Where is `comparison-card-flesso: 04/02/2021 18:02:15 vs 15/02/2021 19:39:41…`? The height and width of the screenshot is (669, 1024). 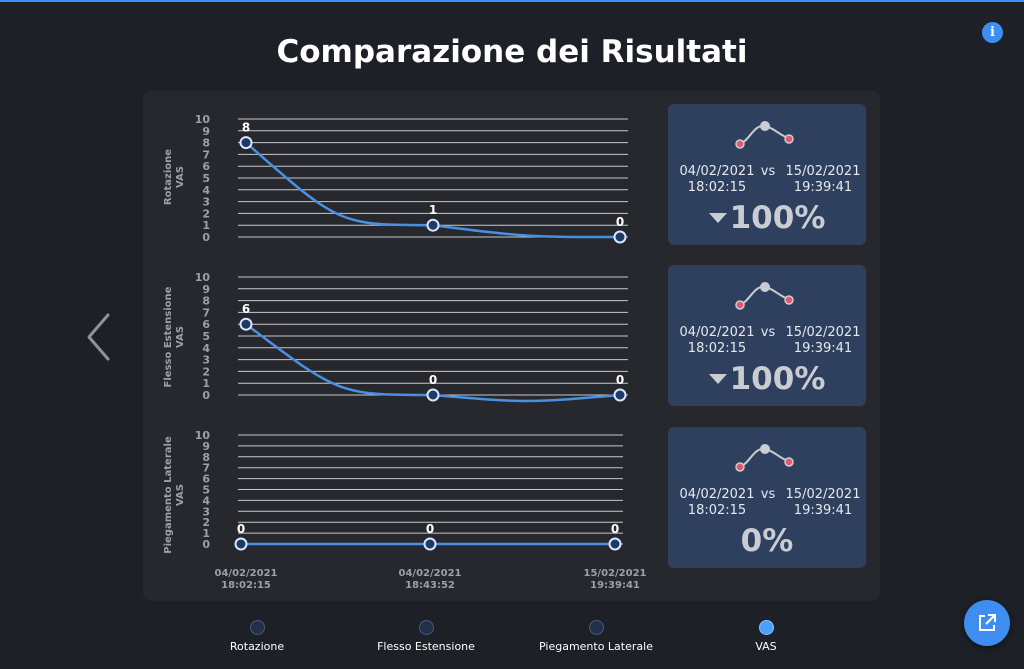
comparison-card-flesso: 04/02/2021 18:02:15 vs 15/02/2021 19:39:41… is located at coordinates (767, 335).